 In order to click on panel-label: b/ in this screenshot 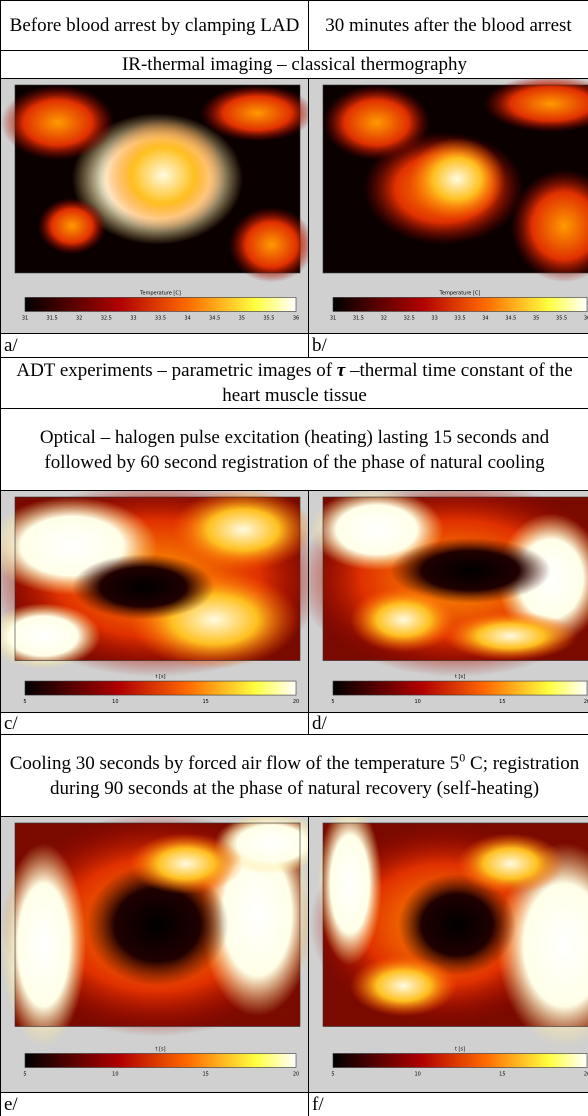, I will do `click(448, 345)`.